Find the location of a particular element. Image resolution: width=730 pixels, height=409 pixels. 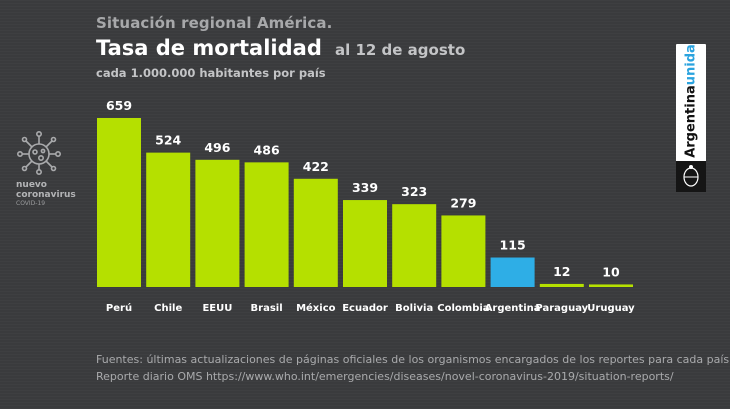

category-label-chile: Chile is located at coordinates (168, 308).